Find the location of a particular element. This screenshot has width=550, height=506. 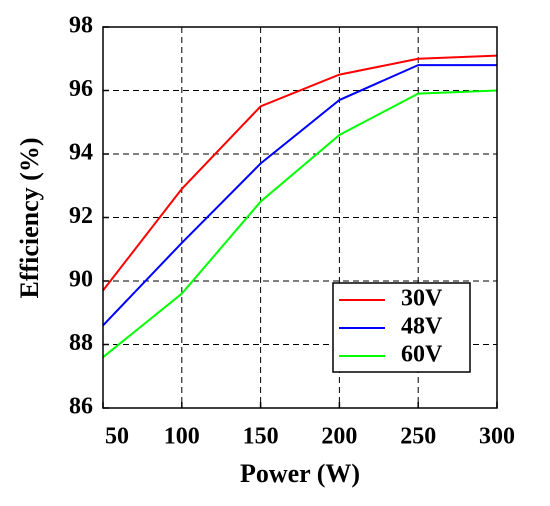

x-axis-label: Power (W) is located at coordinates (300, 473).